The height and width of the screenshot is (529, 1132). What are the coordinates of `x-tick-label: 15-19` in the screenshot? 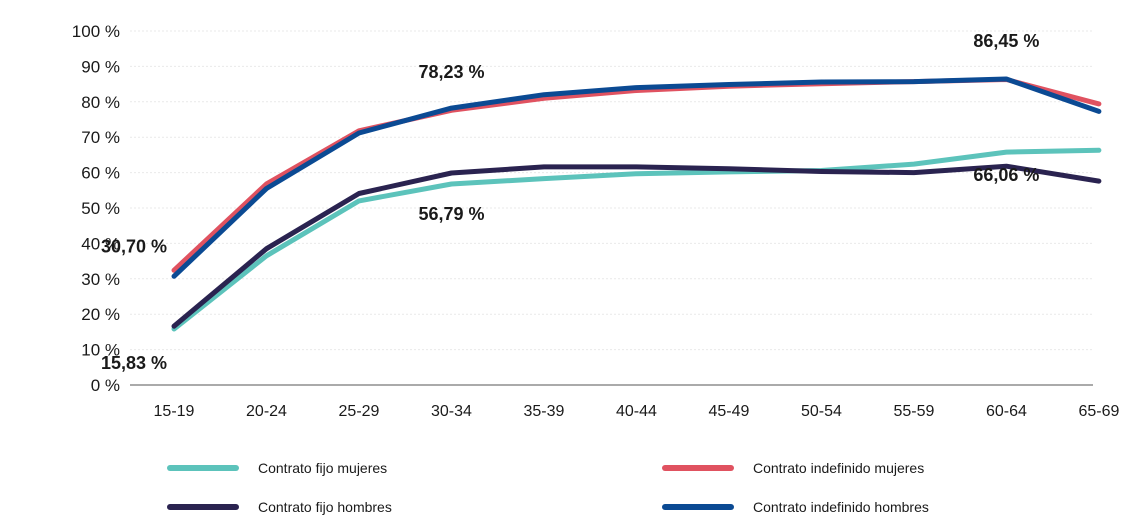 It's located at (174, 411).